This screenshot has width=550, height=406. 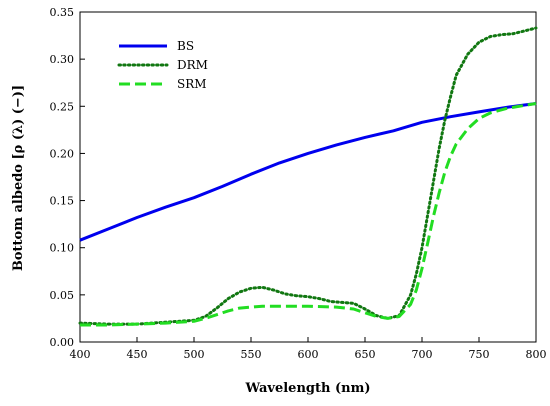 I want to click on x-axis-ticks: 400 450 500 550 600 650 700 750 800, so click(x=308, y=349).